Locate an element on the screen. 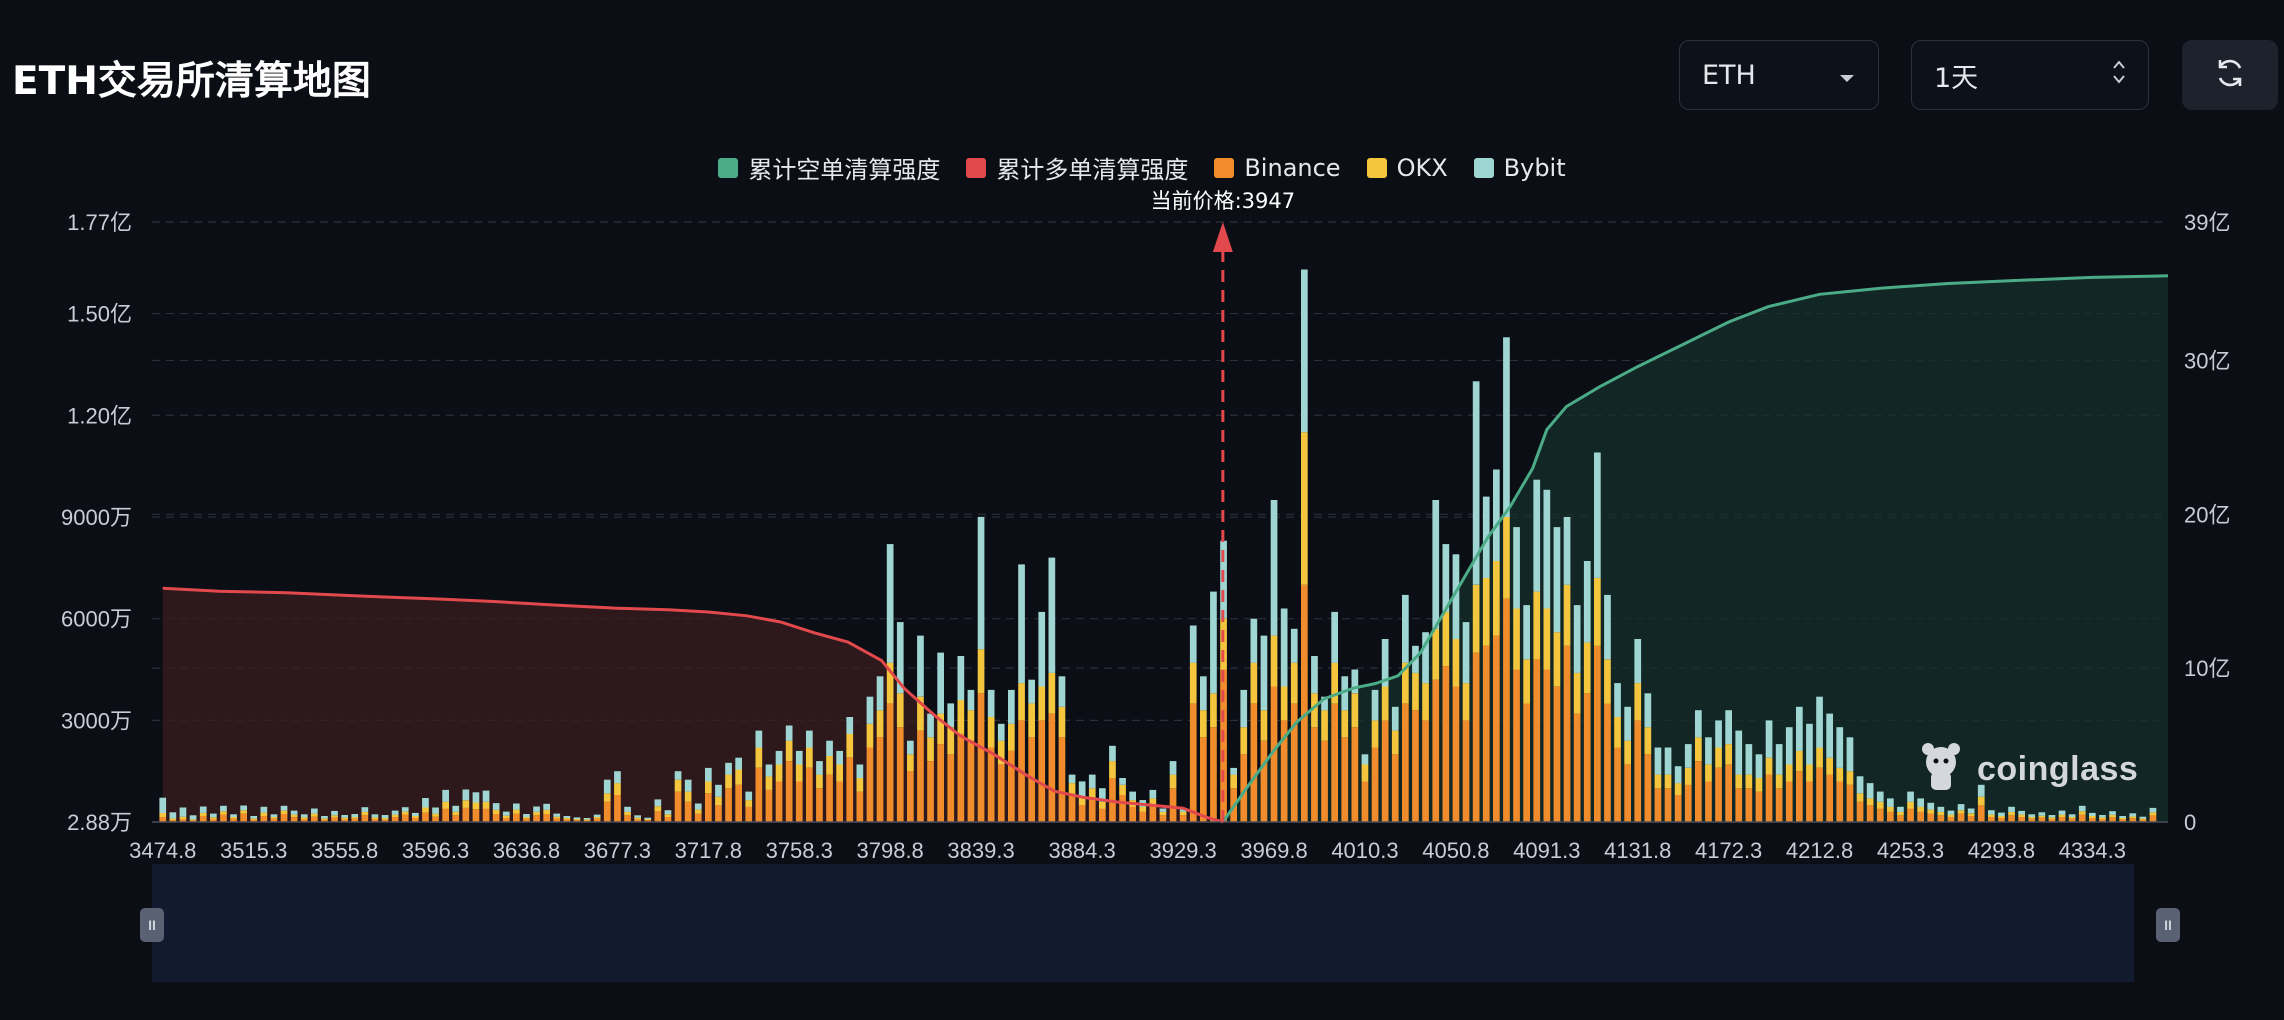 This screenshot has width=2284, height=1020. x-tick-label: 3474.8 is located at coordinates (162, 850).